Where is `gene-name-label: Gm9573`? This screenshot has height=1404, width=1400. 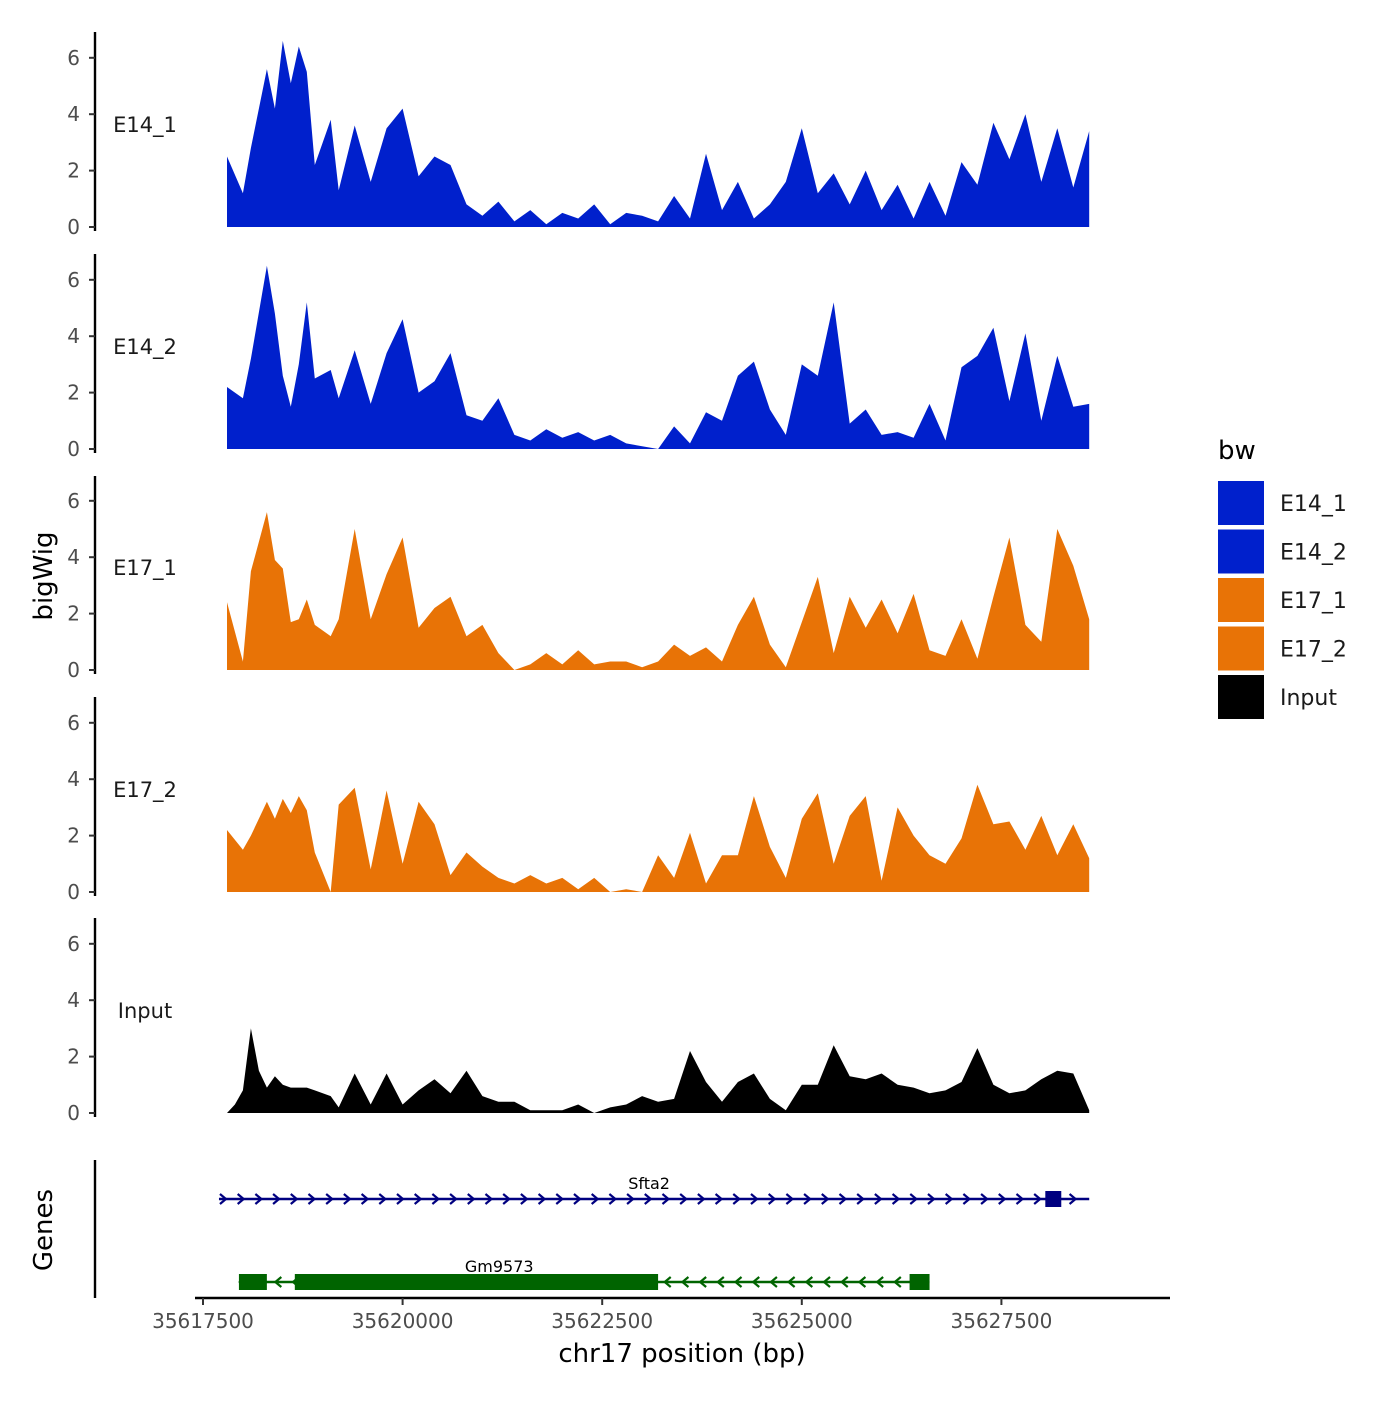
gene-name-label: Gm9573 is located at coordinates (499, 1266).